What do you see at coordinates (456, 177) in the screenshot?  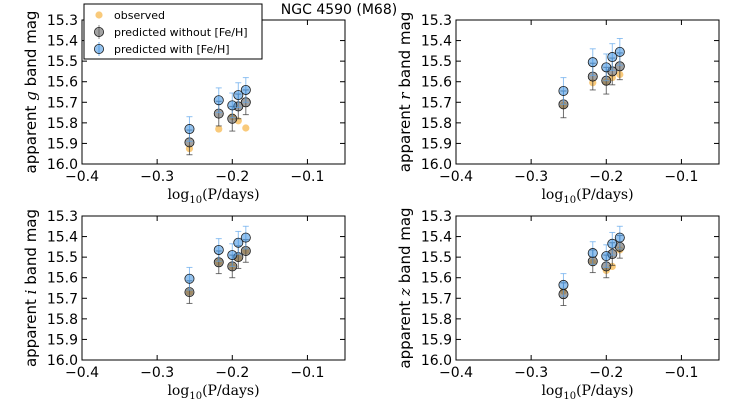 I see `x-tick-label-r: −0.4` at bounding box center [456, 177].